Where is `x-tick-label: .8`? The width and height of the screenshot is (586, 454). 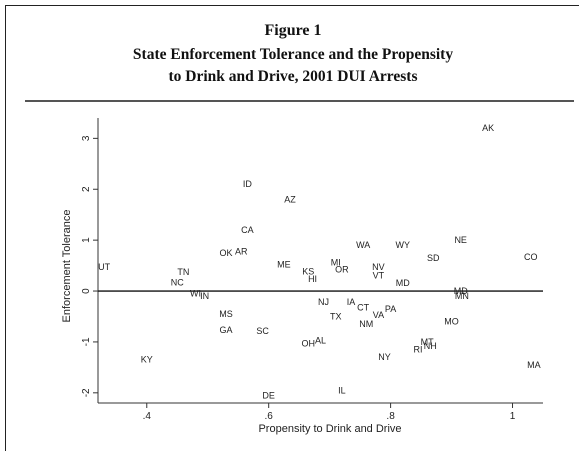 x-tick-label: .8 is located at coordinates (390, 416).